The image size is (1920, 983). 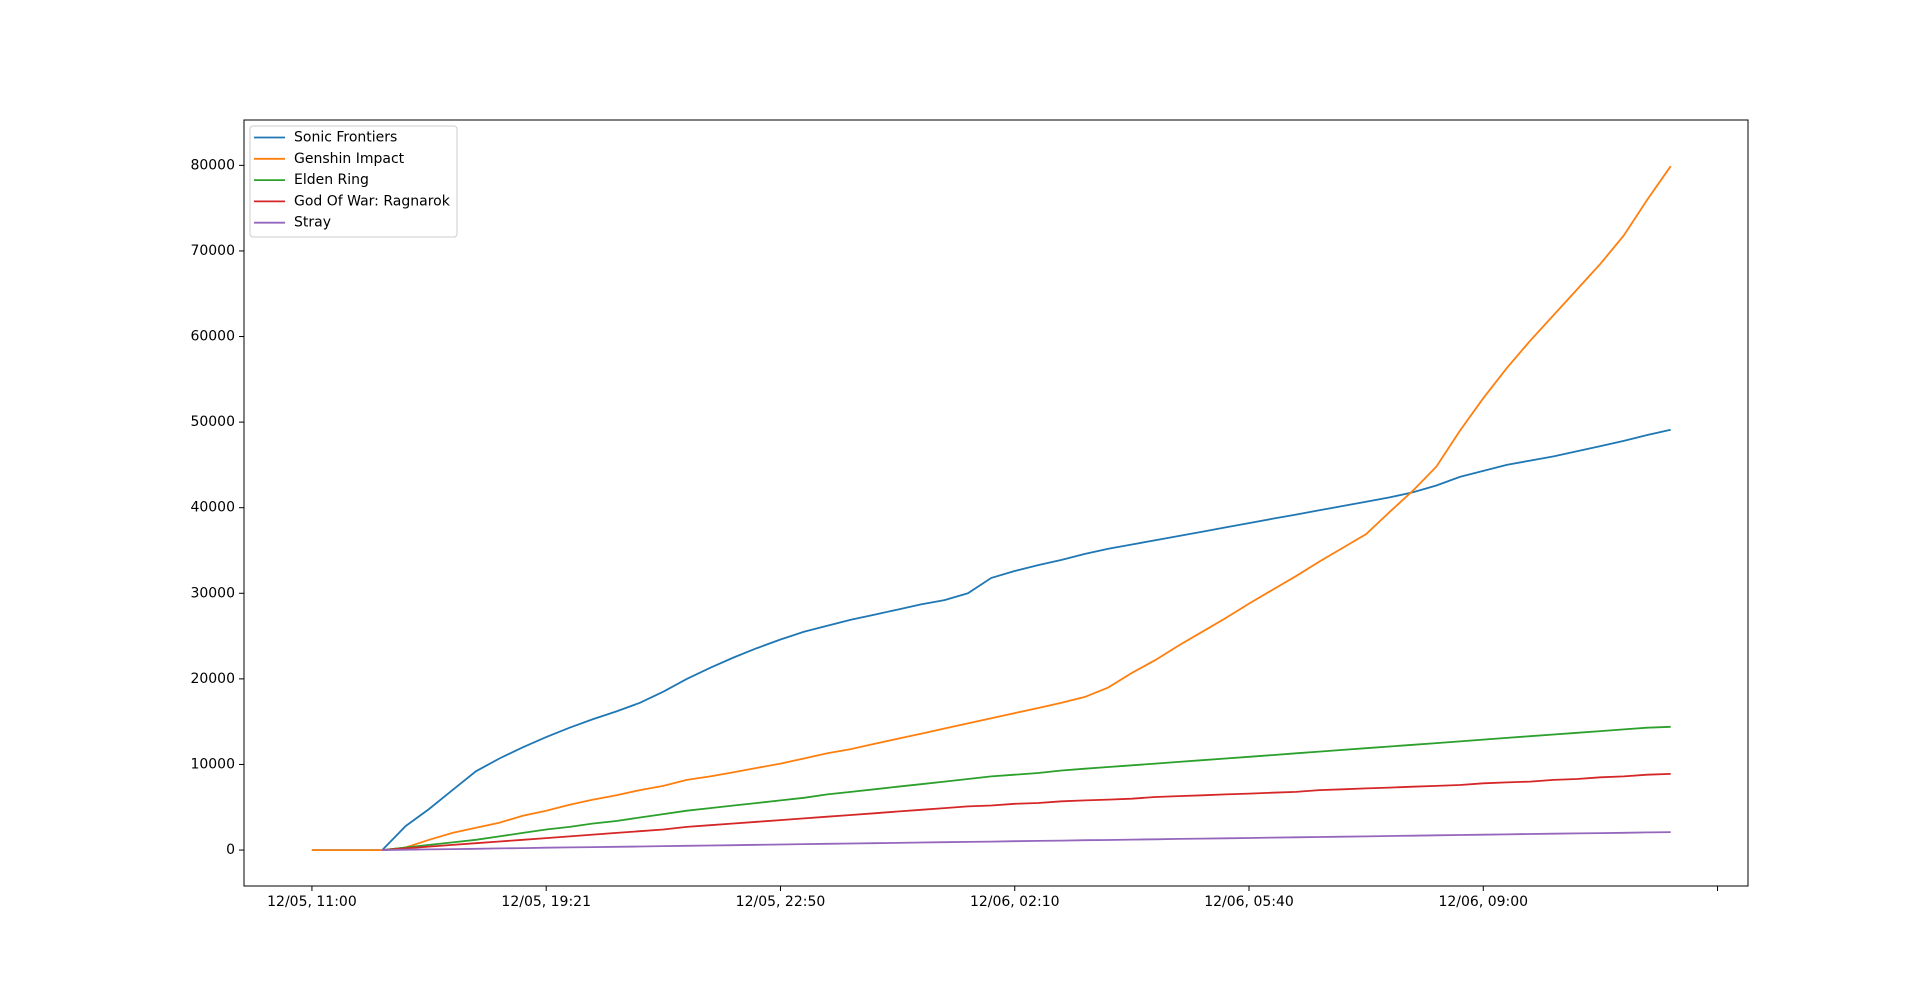 What do you see at coordinates (212, 337) in the screenshot?
I see `y-tick-label: 60000` at bounding box center [212, 337].